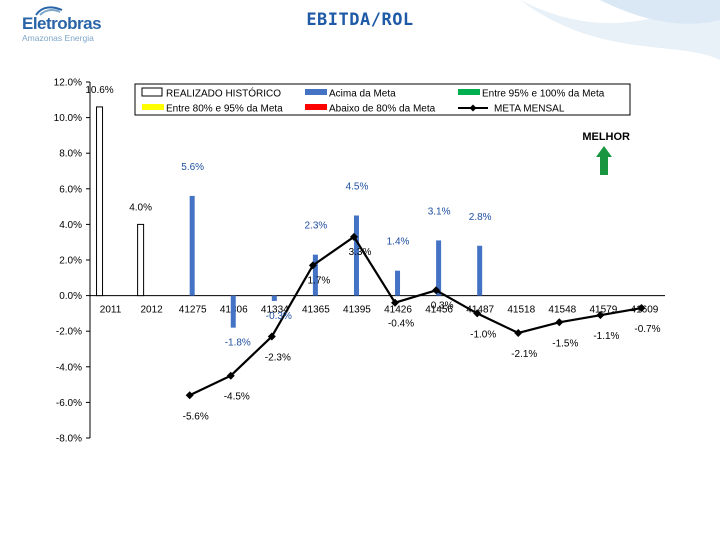 The height and width of the screenshot is (540, 720). What do you see at coordinates (62, 23) in the screenshot?
I see `logo-wordmark: Eletrobras` at bounding box center [62, 23].